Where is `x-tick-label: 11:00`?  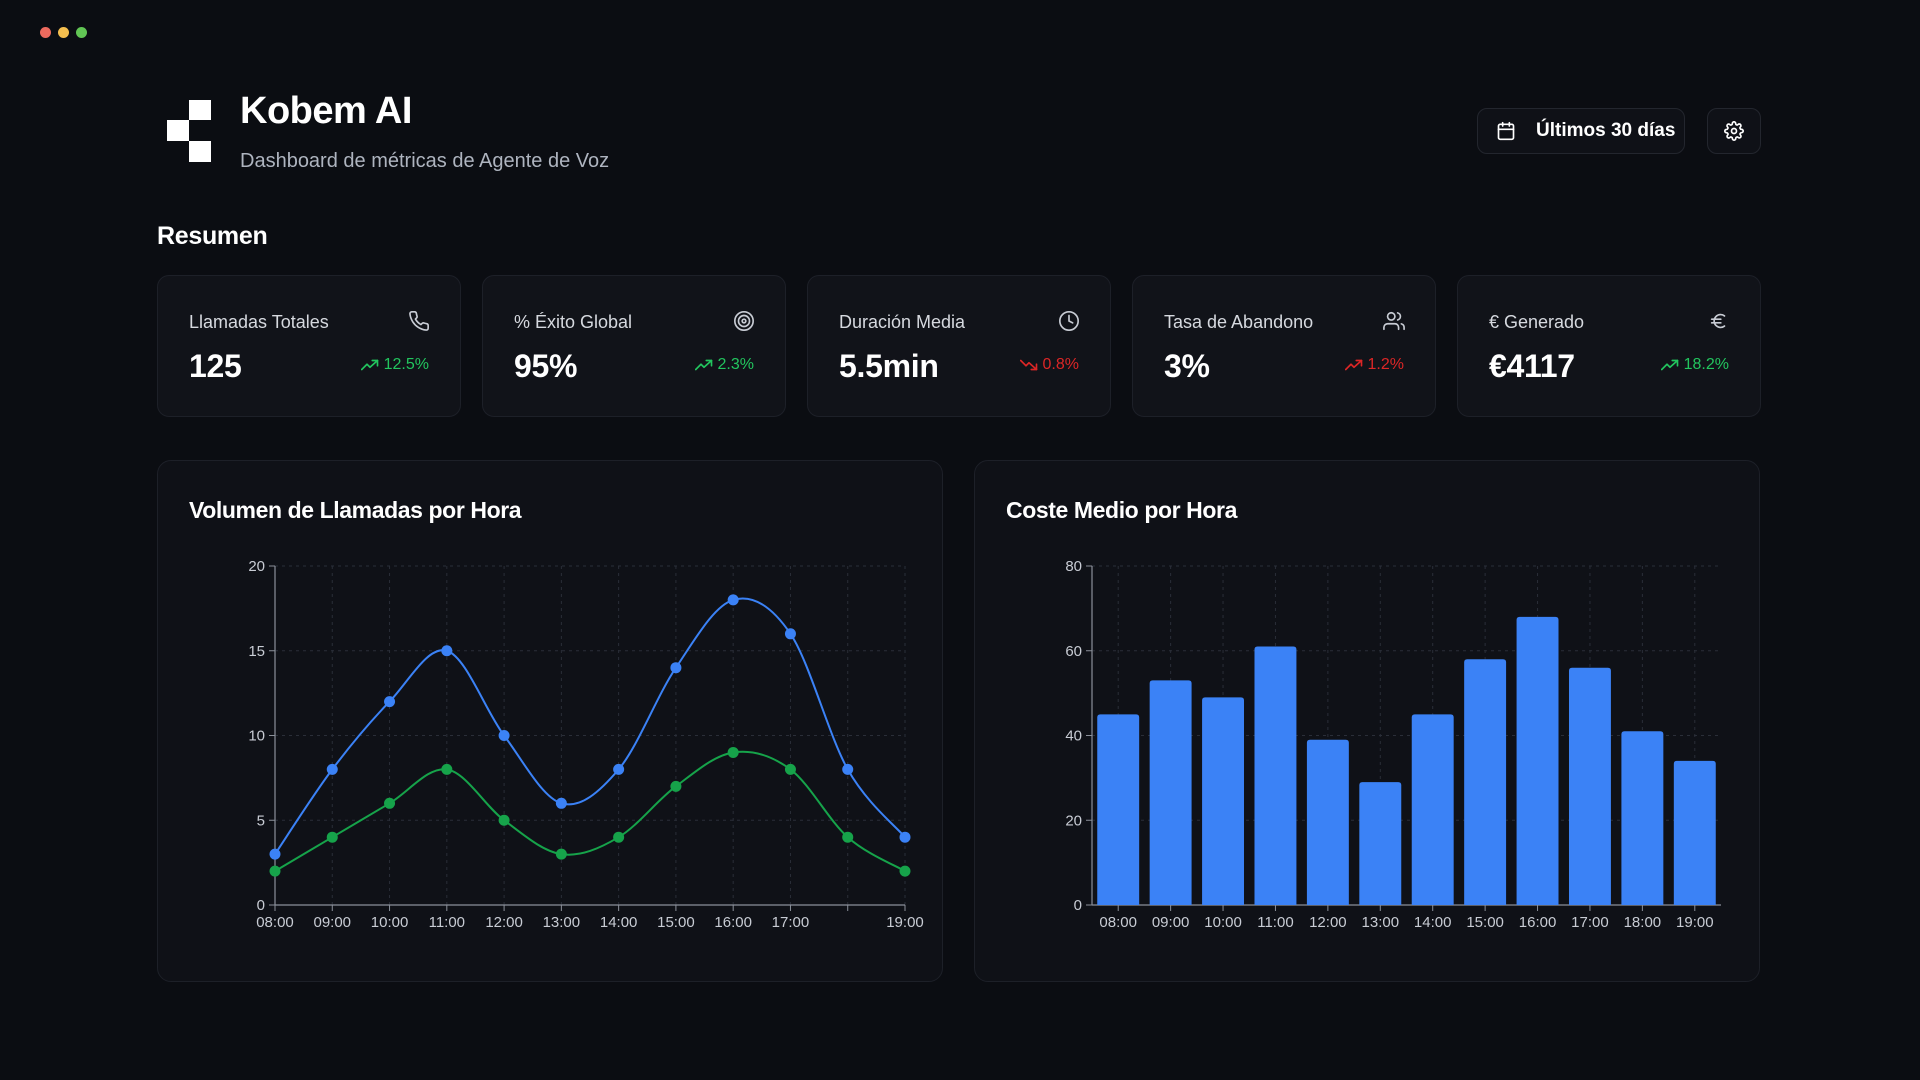 x-tick-label: 11:00 is located at coordinates (447, 922).